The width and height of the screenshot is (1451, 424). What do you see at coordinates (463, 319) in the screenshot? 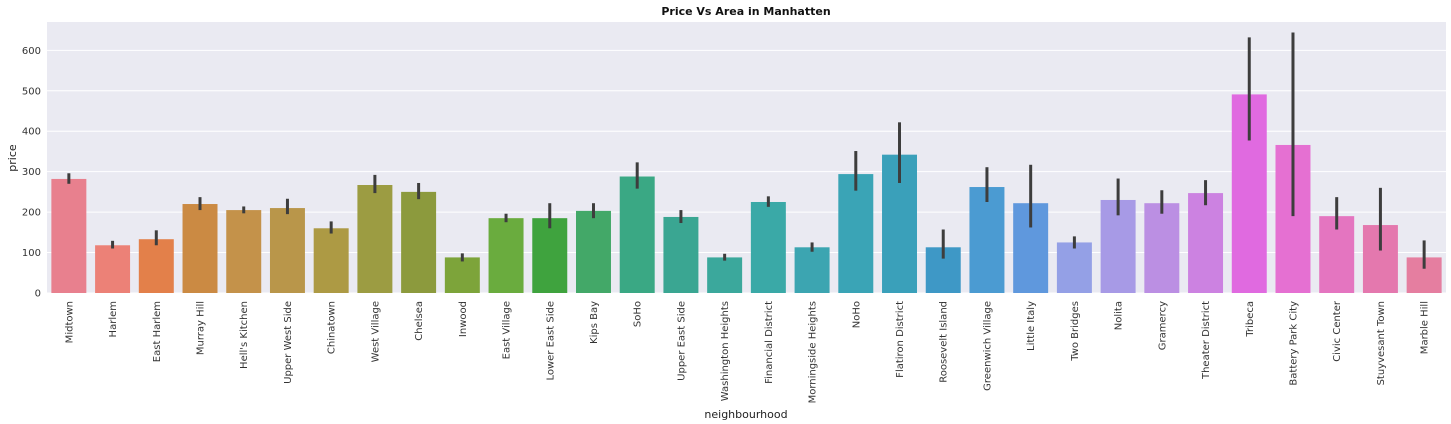
I see `x-tick-label: Inwood` at bounding box center [463, 319].